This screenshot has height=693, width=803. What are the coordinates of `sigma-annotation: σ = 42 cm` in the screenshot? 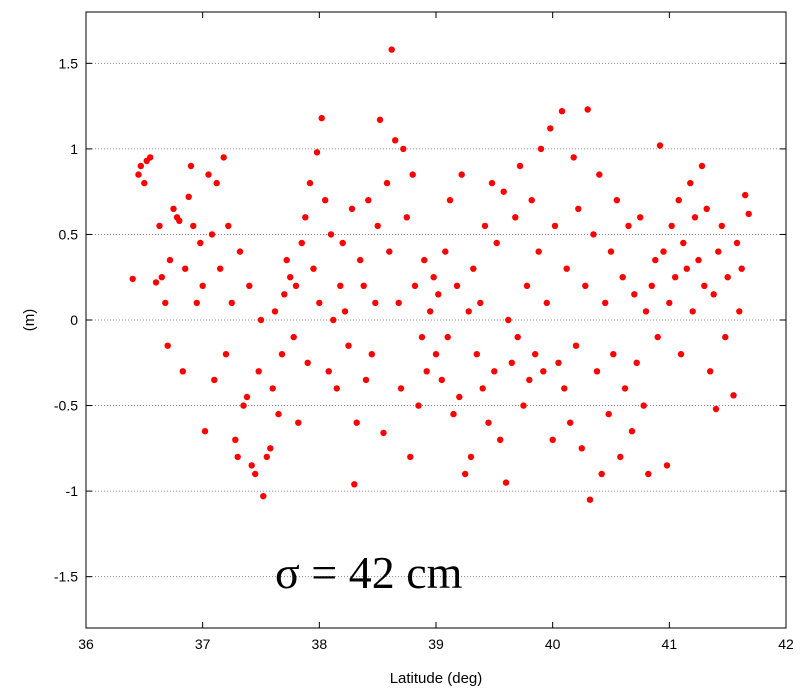 It's located at (369, 572).